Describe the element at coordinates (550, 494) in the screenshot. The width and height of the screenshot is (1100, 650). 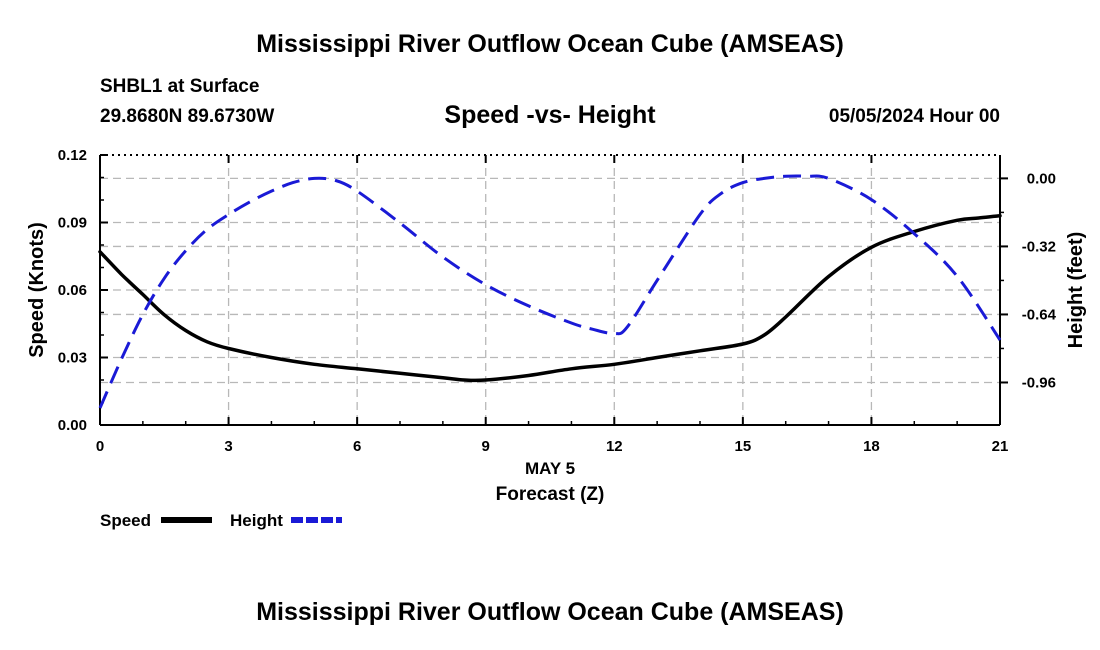
I see `x-axis-label: Forecast (Z)` at that location.